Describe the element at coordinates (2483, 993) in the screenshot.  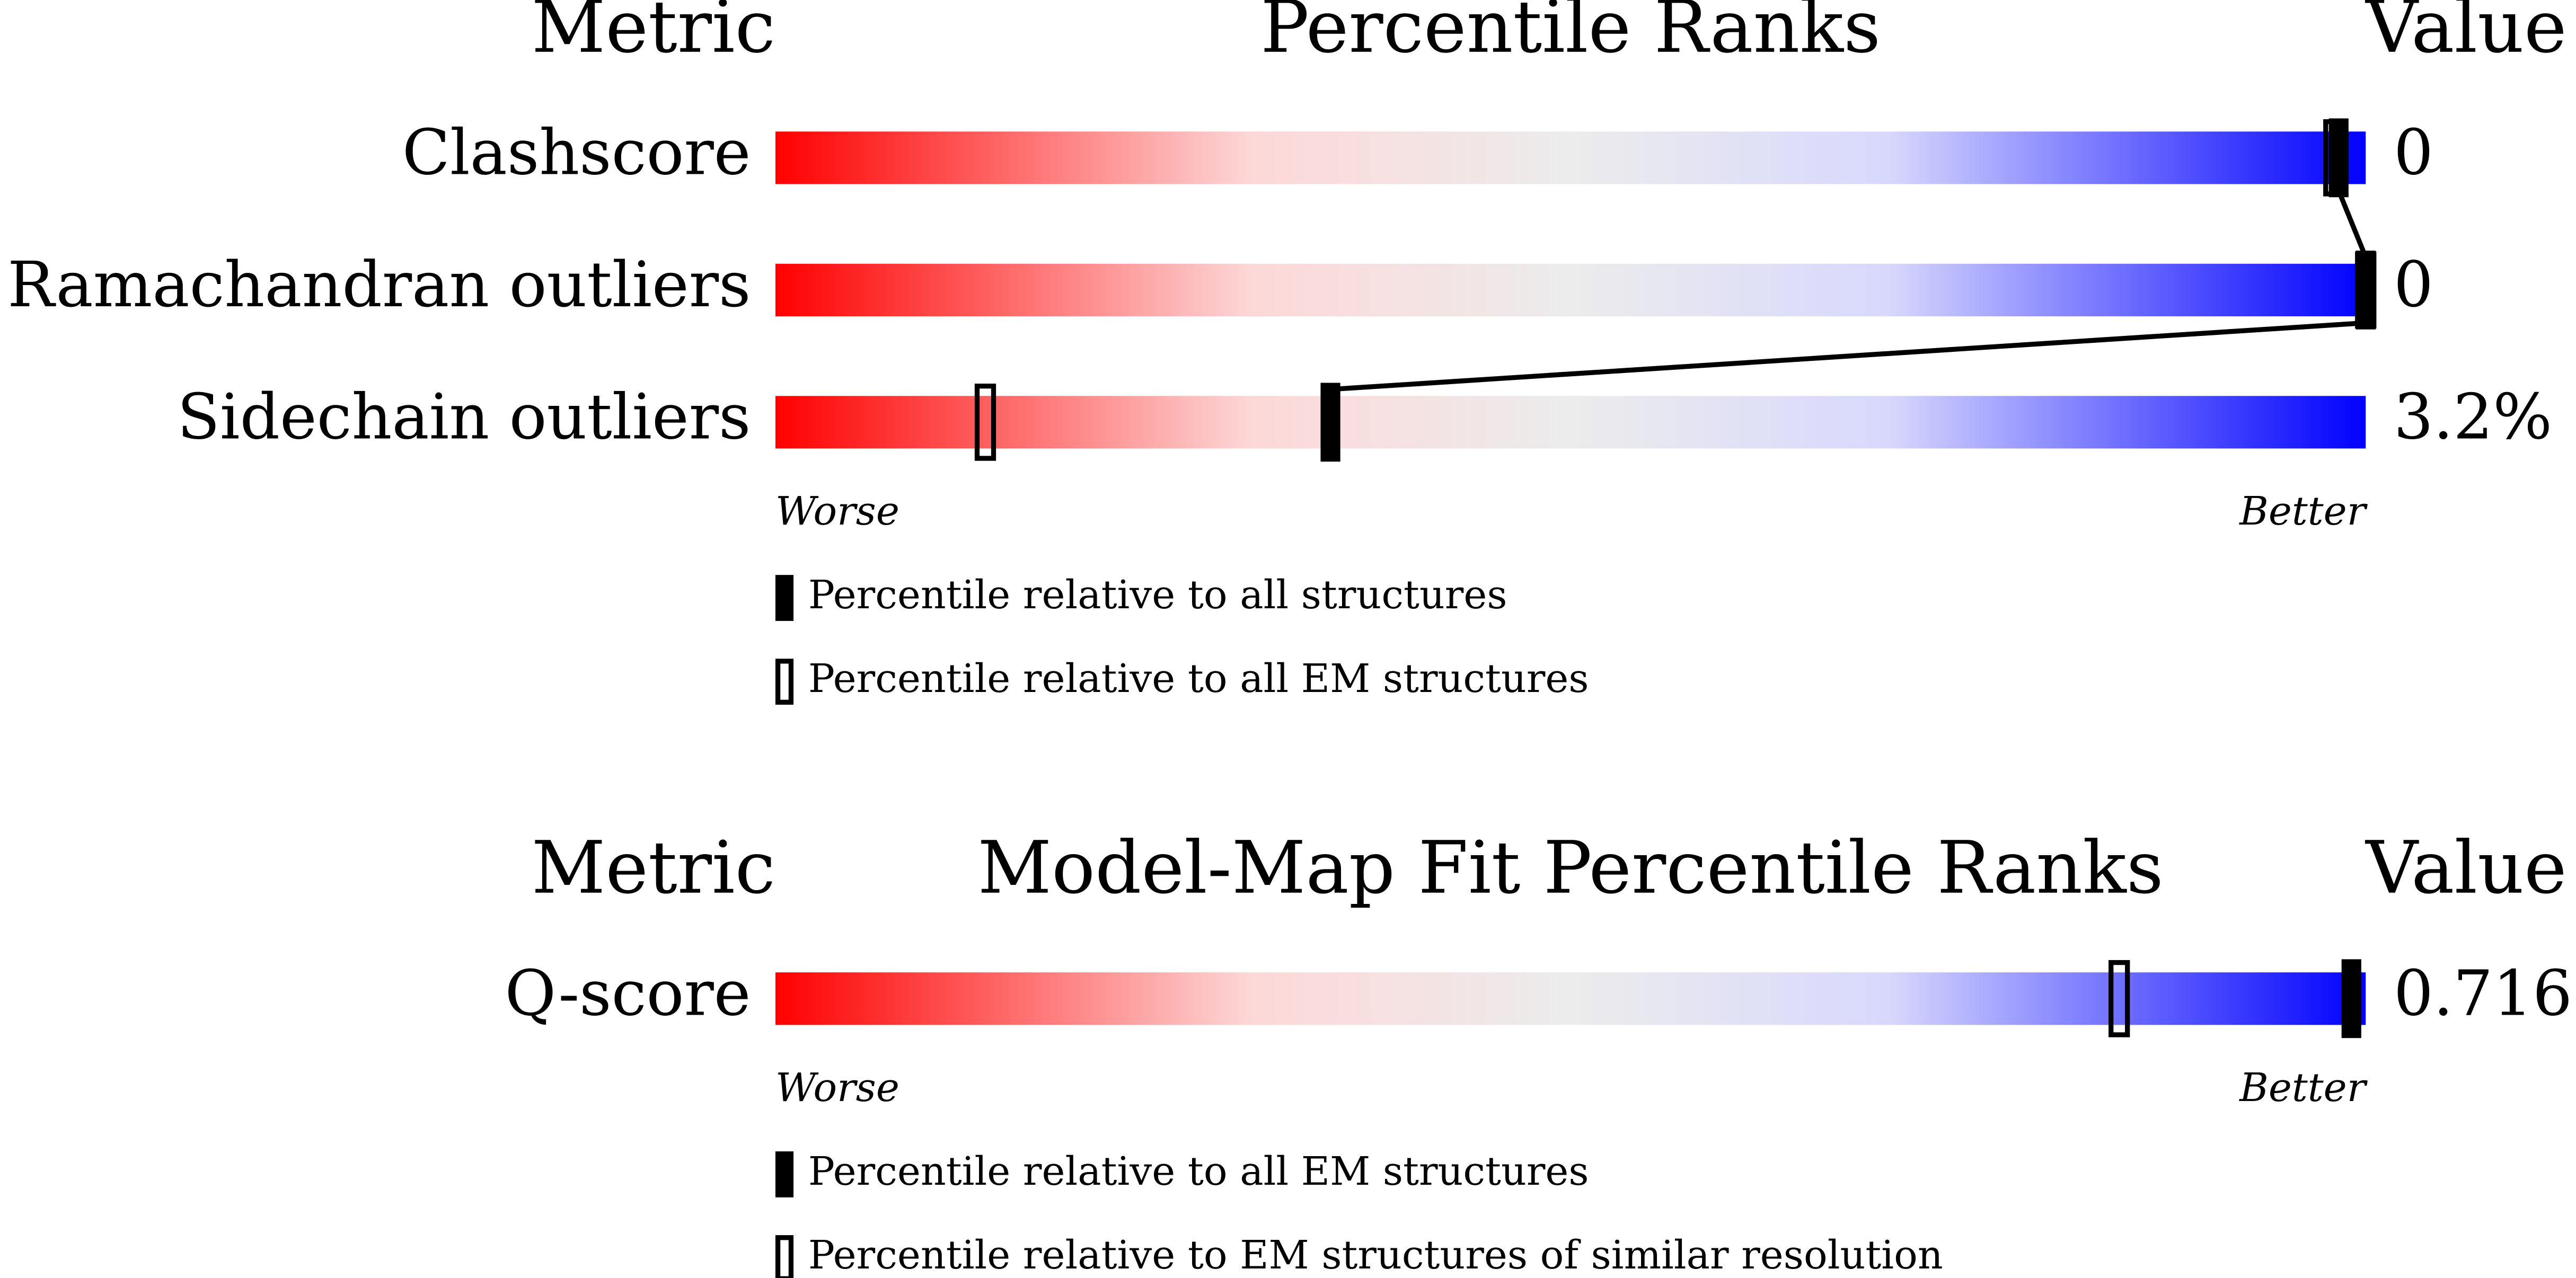
I see `metric-value: 0.716` at that location.